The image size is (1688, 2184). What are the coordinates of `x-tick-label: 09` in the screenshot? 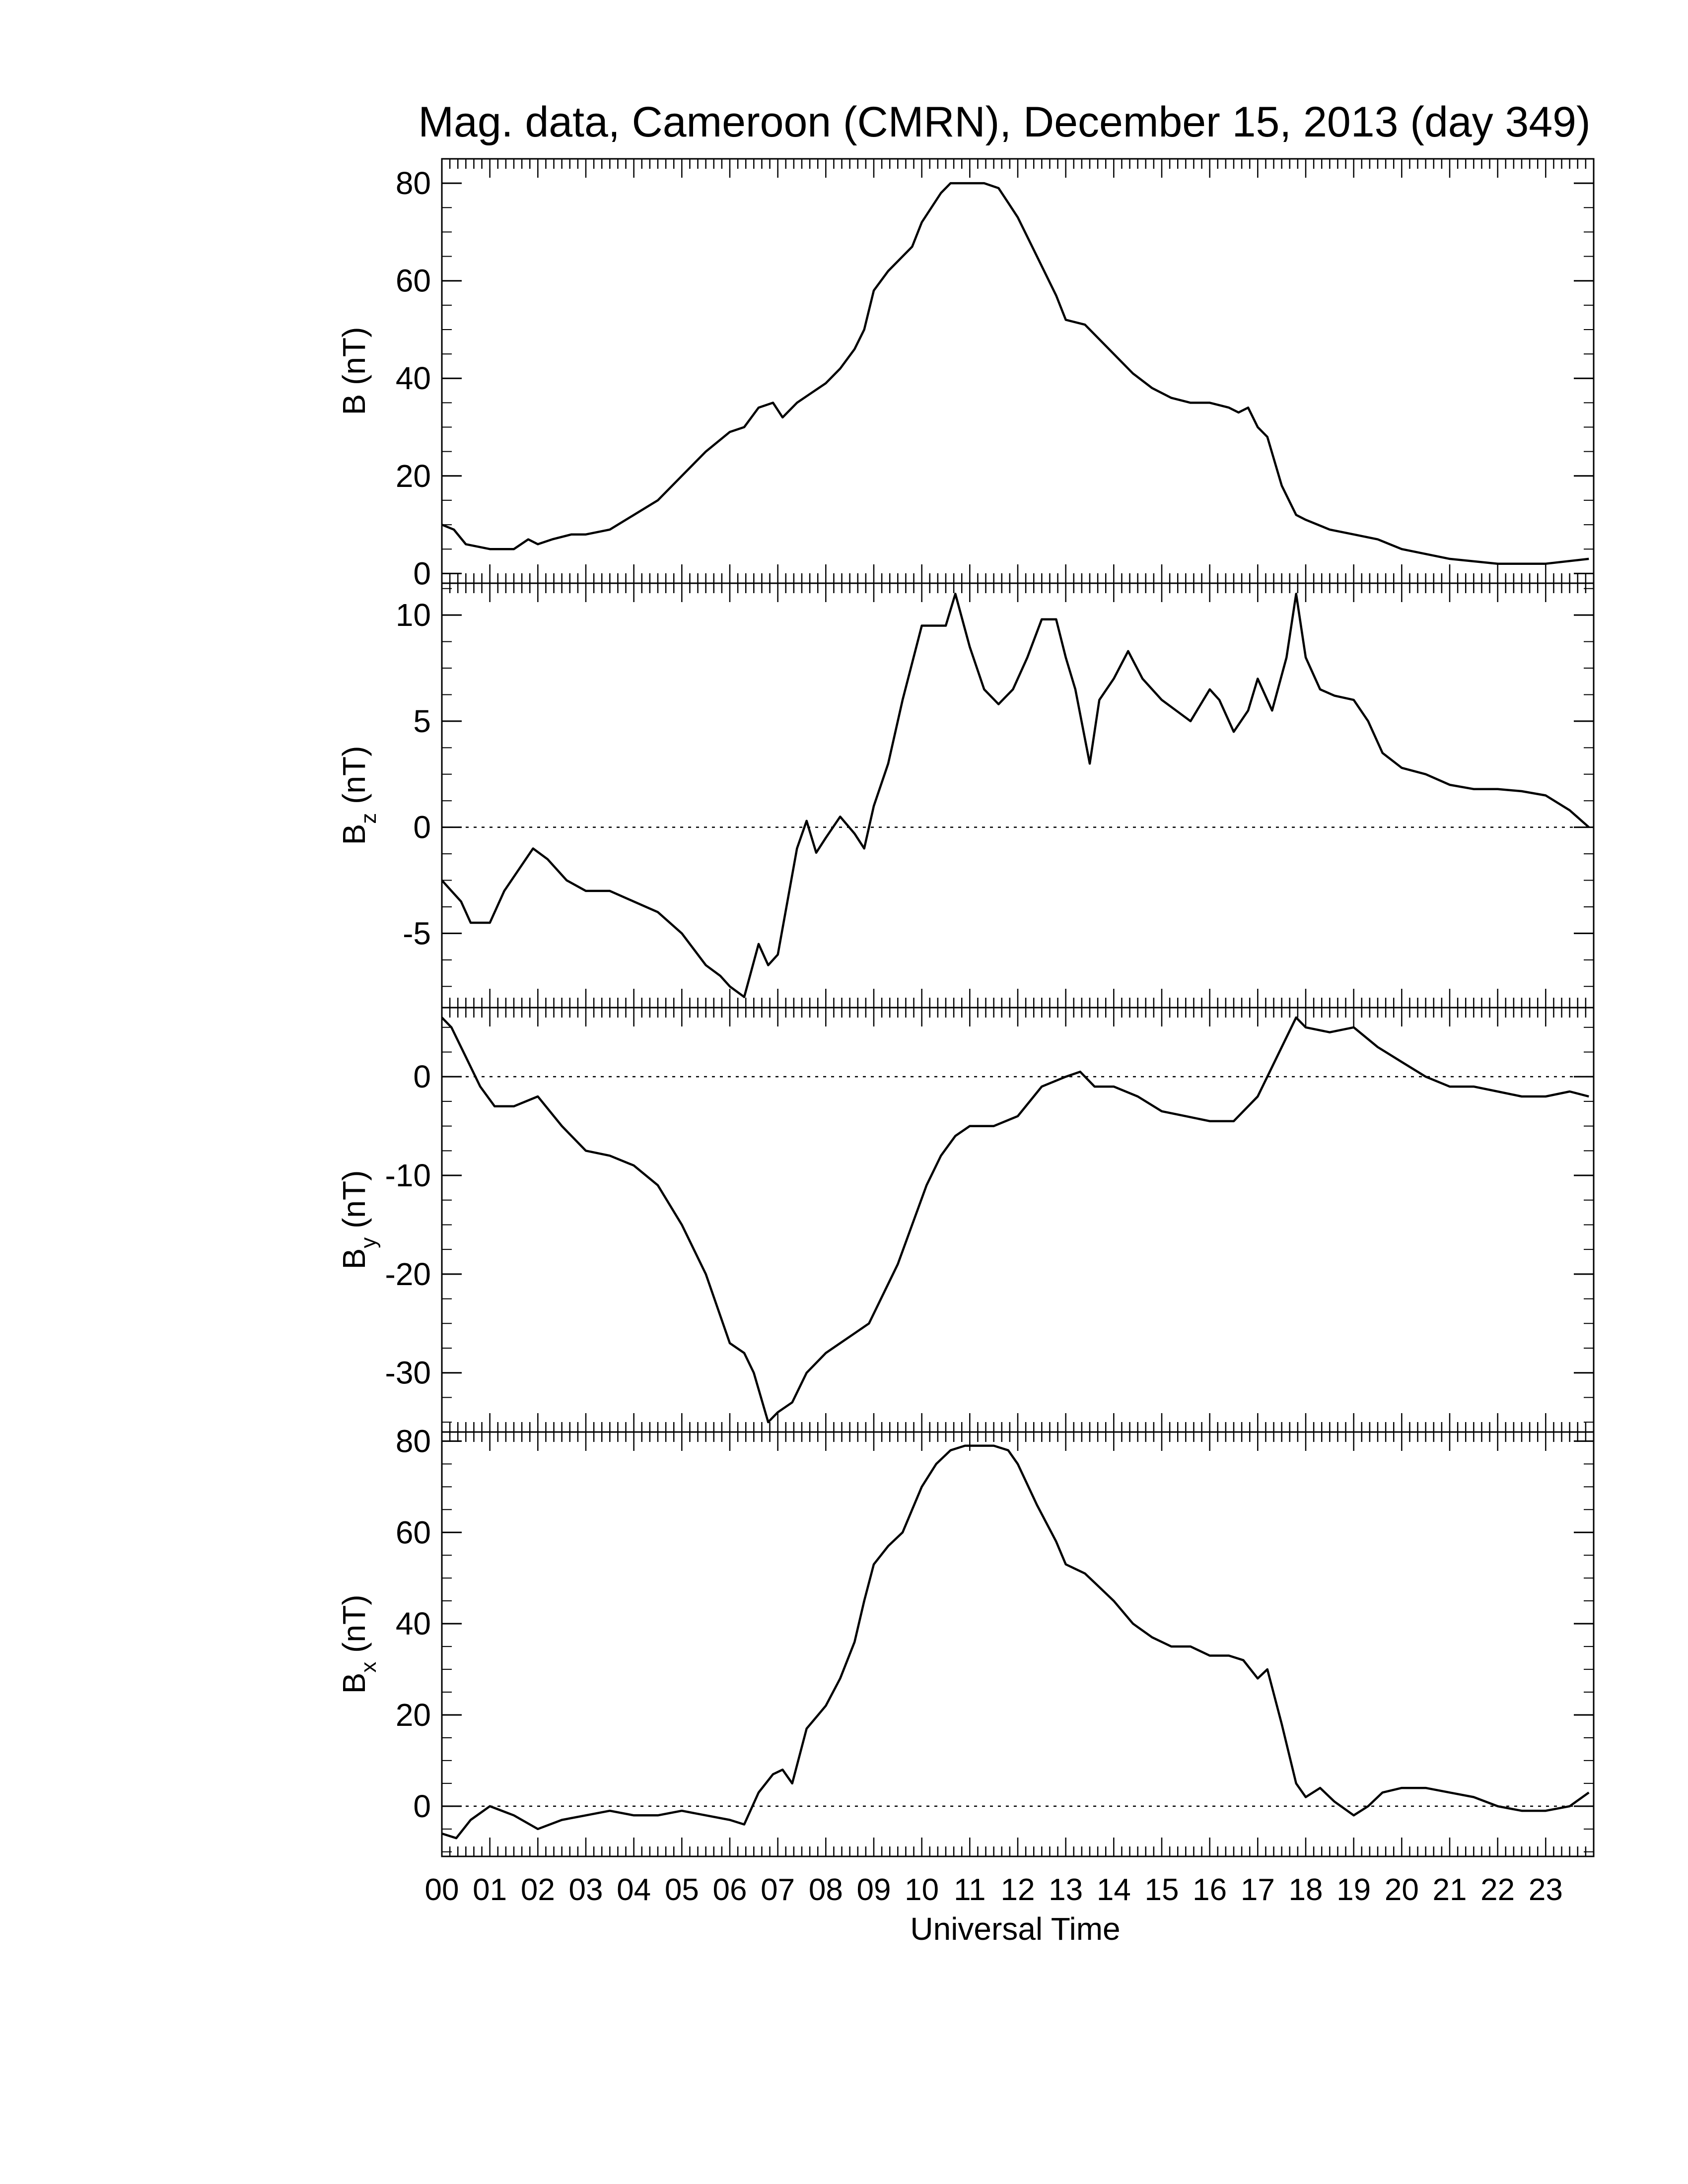 It's located at (874, 1890).